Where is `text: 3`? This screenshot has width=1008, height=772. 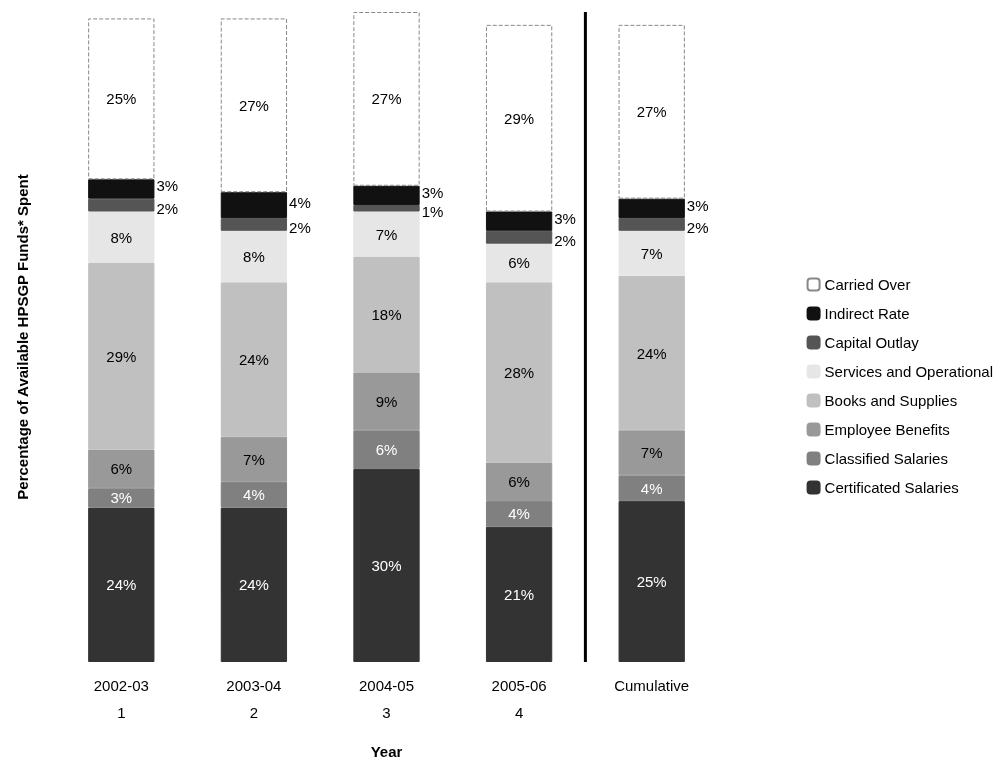 text: 3 is located at coordinates (386, 712).